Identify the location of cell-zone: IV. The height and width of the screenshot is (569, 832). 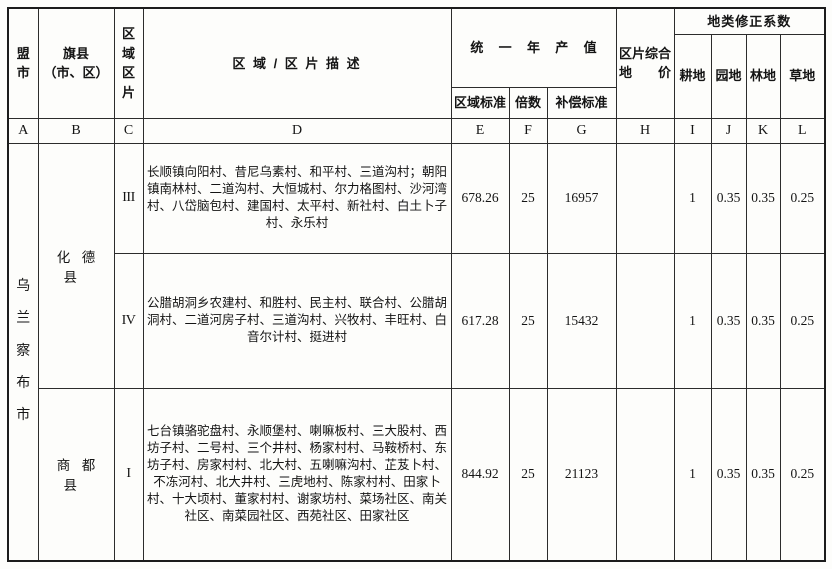
(128, 320).